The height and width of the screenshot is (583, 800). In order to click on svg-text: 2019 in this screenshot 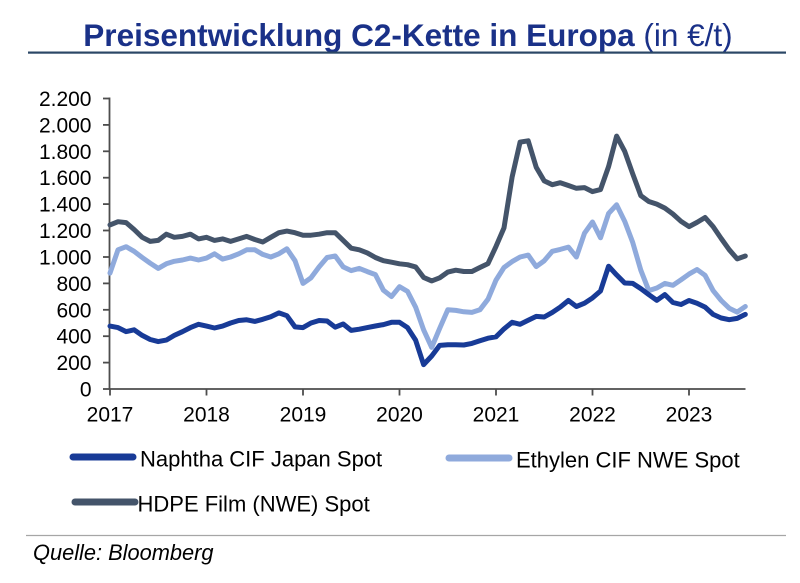, I will do `click(303, 415)`.